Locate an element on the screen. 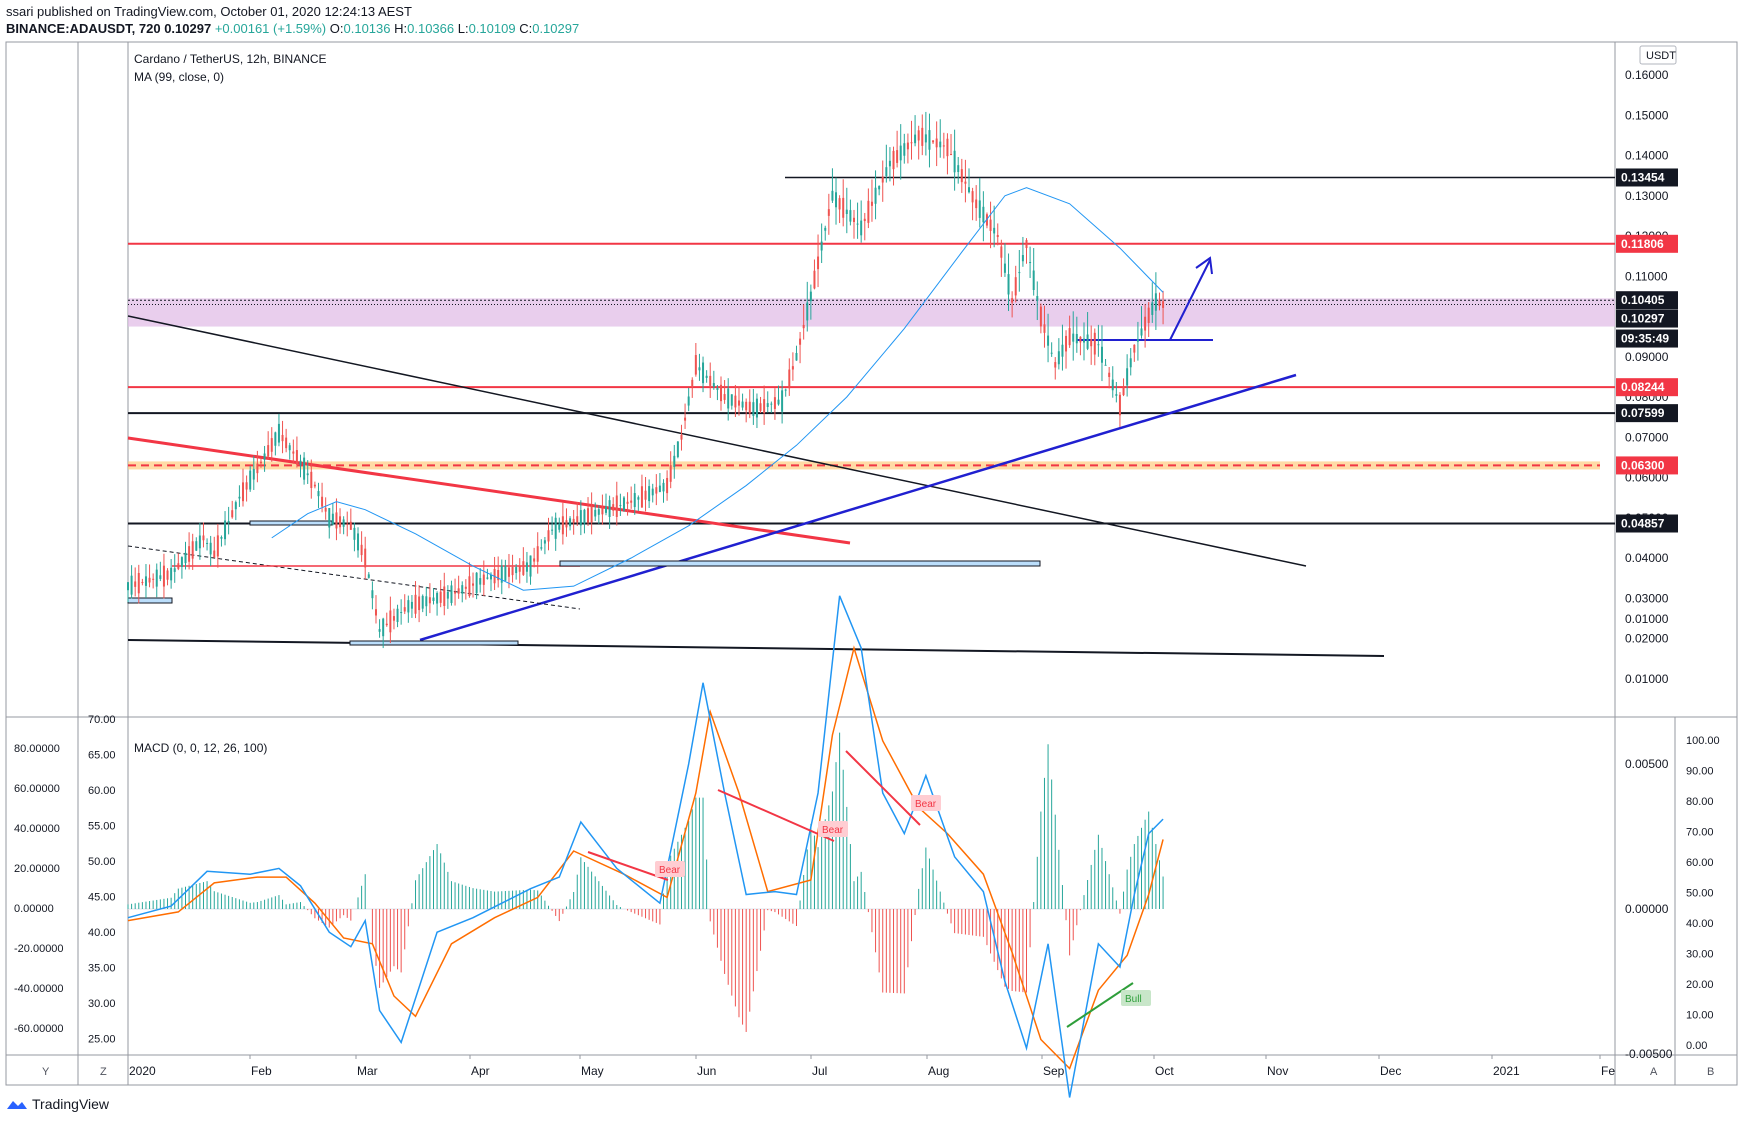  last-price: 0.10297 is located at coordinates (188, 28).